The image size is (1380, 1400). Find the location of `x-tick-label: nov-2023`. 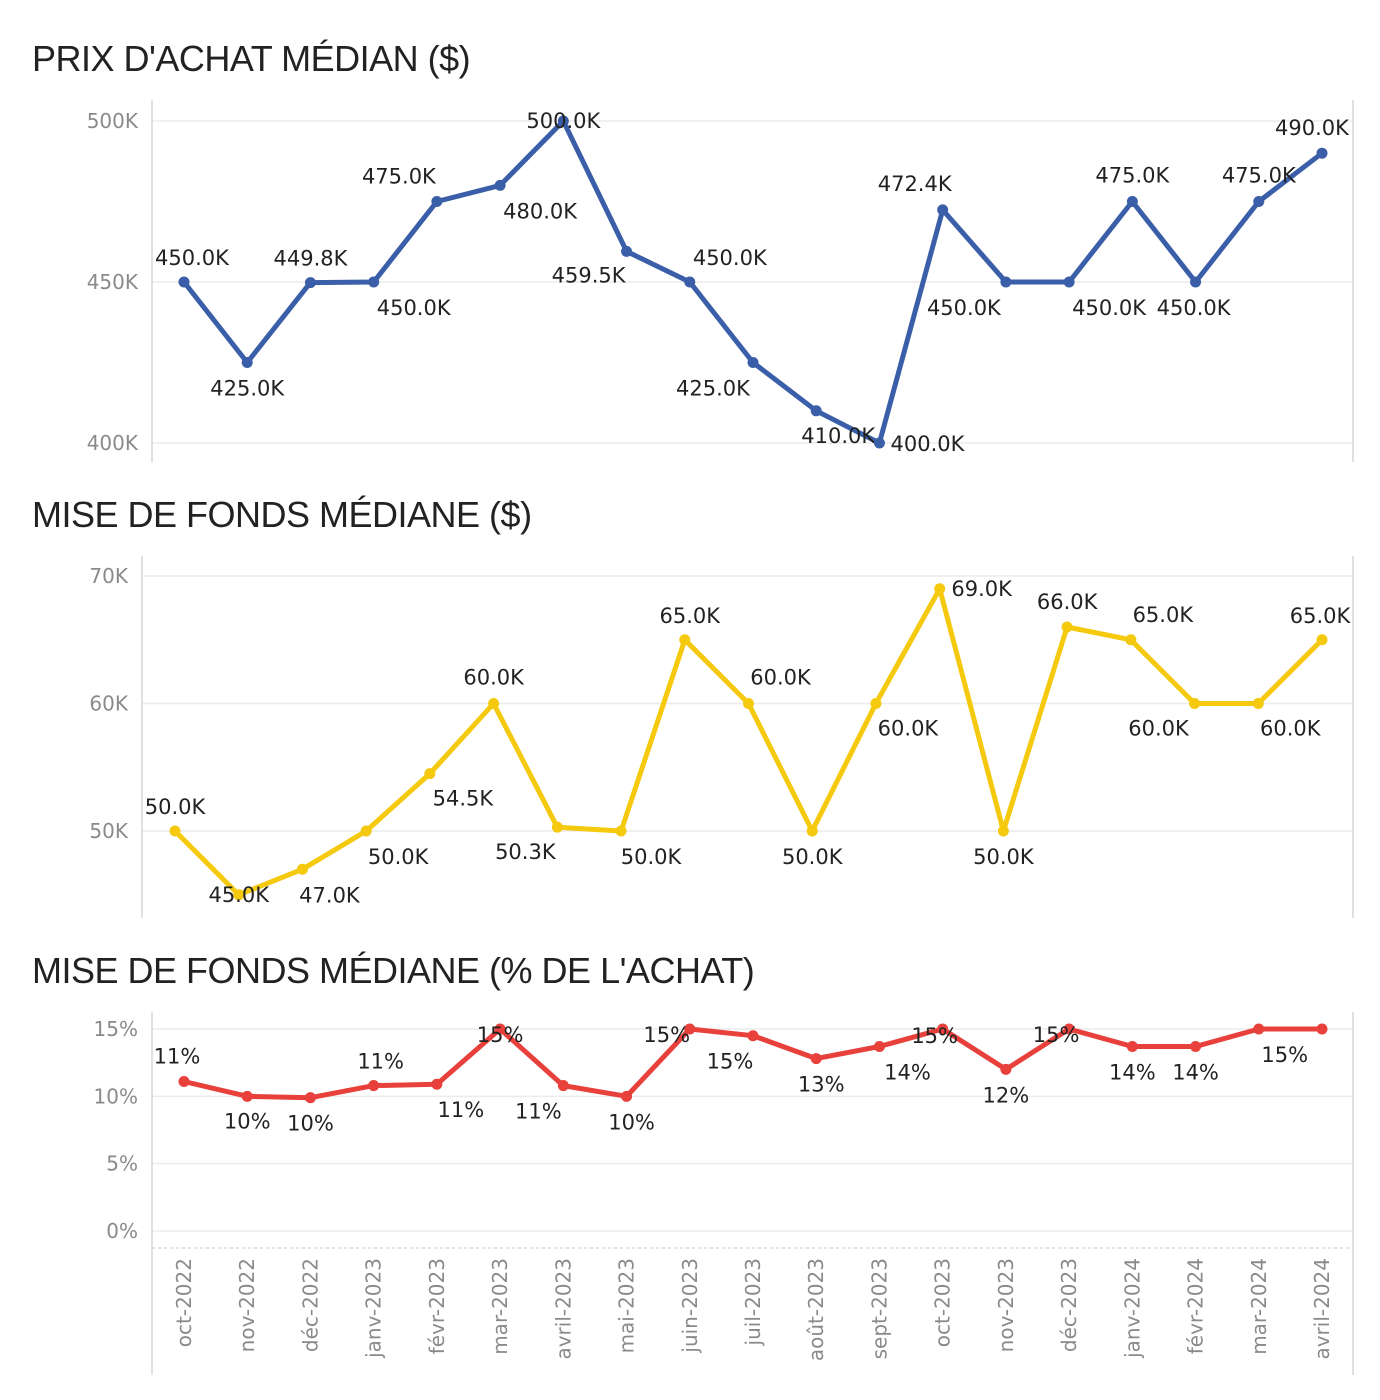

x-tick-label: nov-2023 is located at coordinates (1006, 1305).